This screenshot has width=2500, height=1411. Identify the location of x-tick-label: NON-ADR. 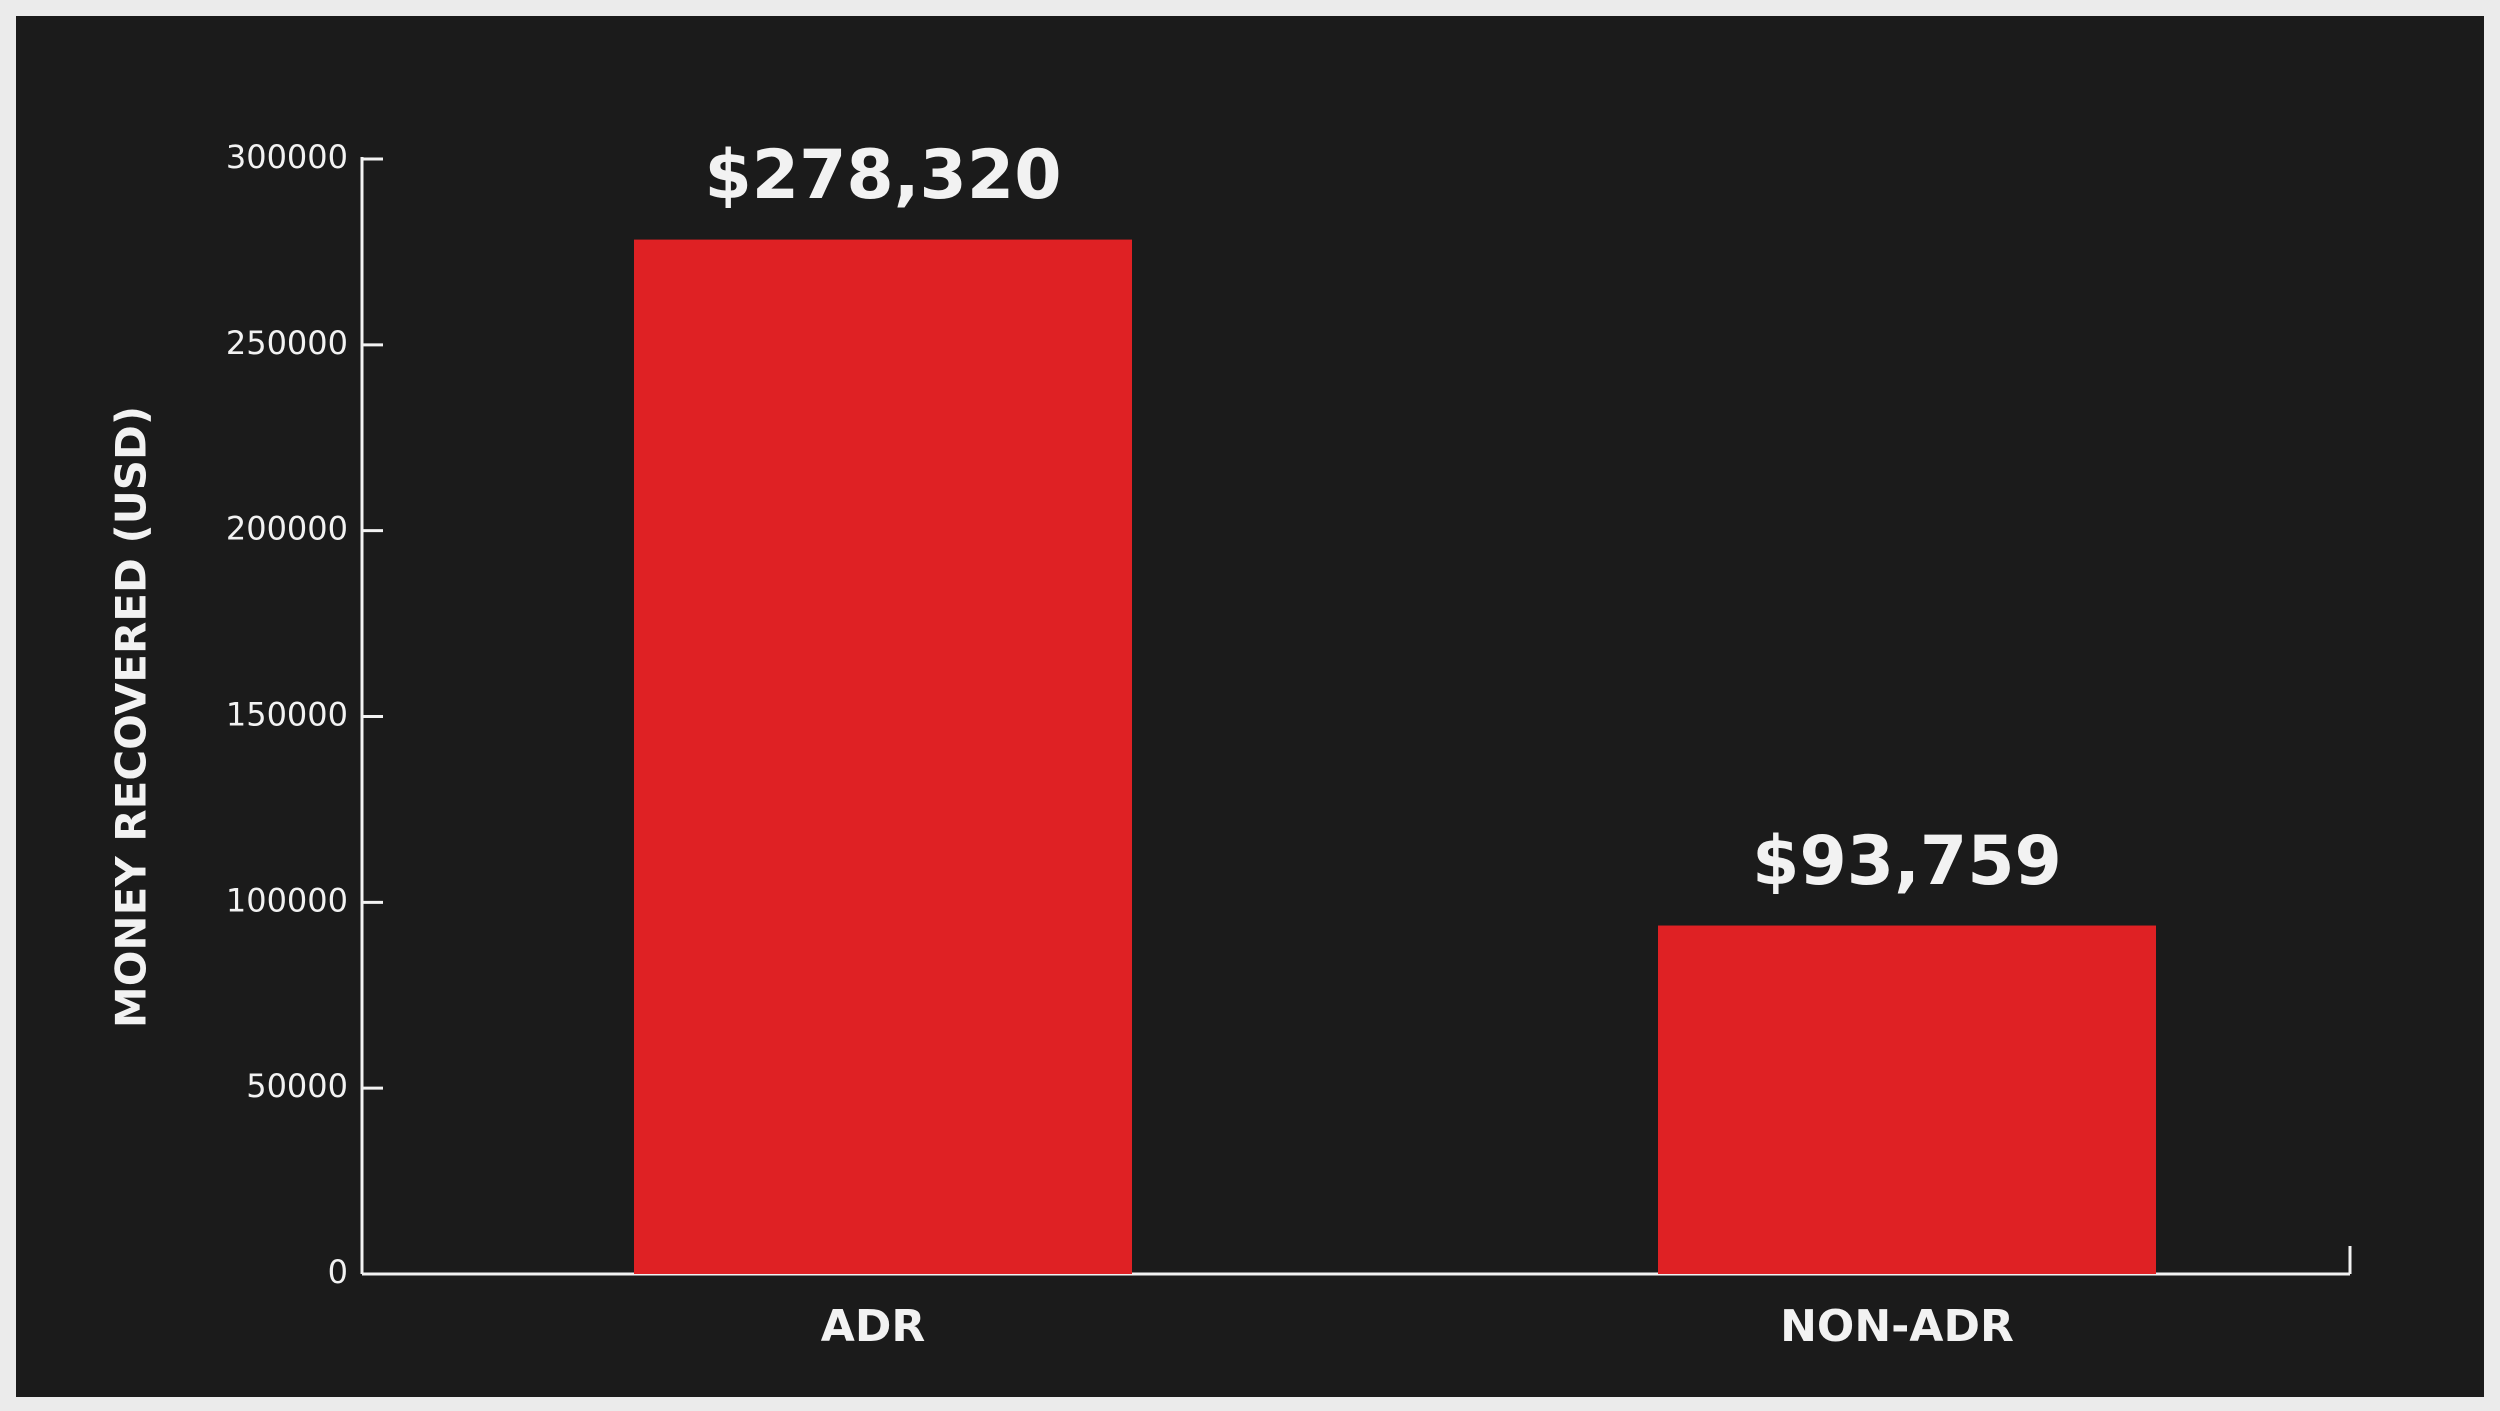
(1897, 1326).